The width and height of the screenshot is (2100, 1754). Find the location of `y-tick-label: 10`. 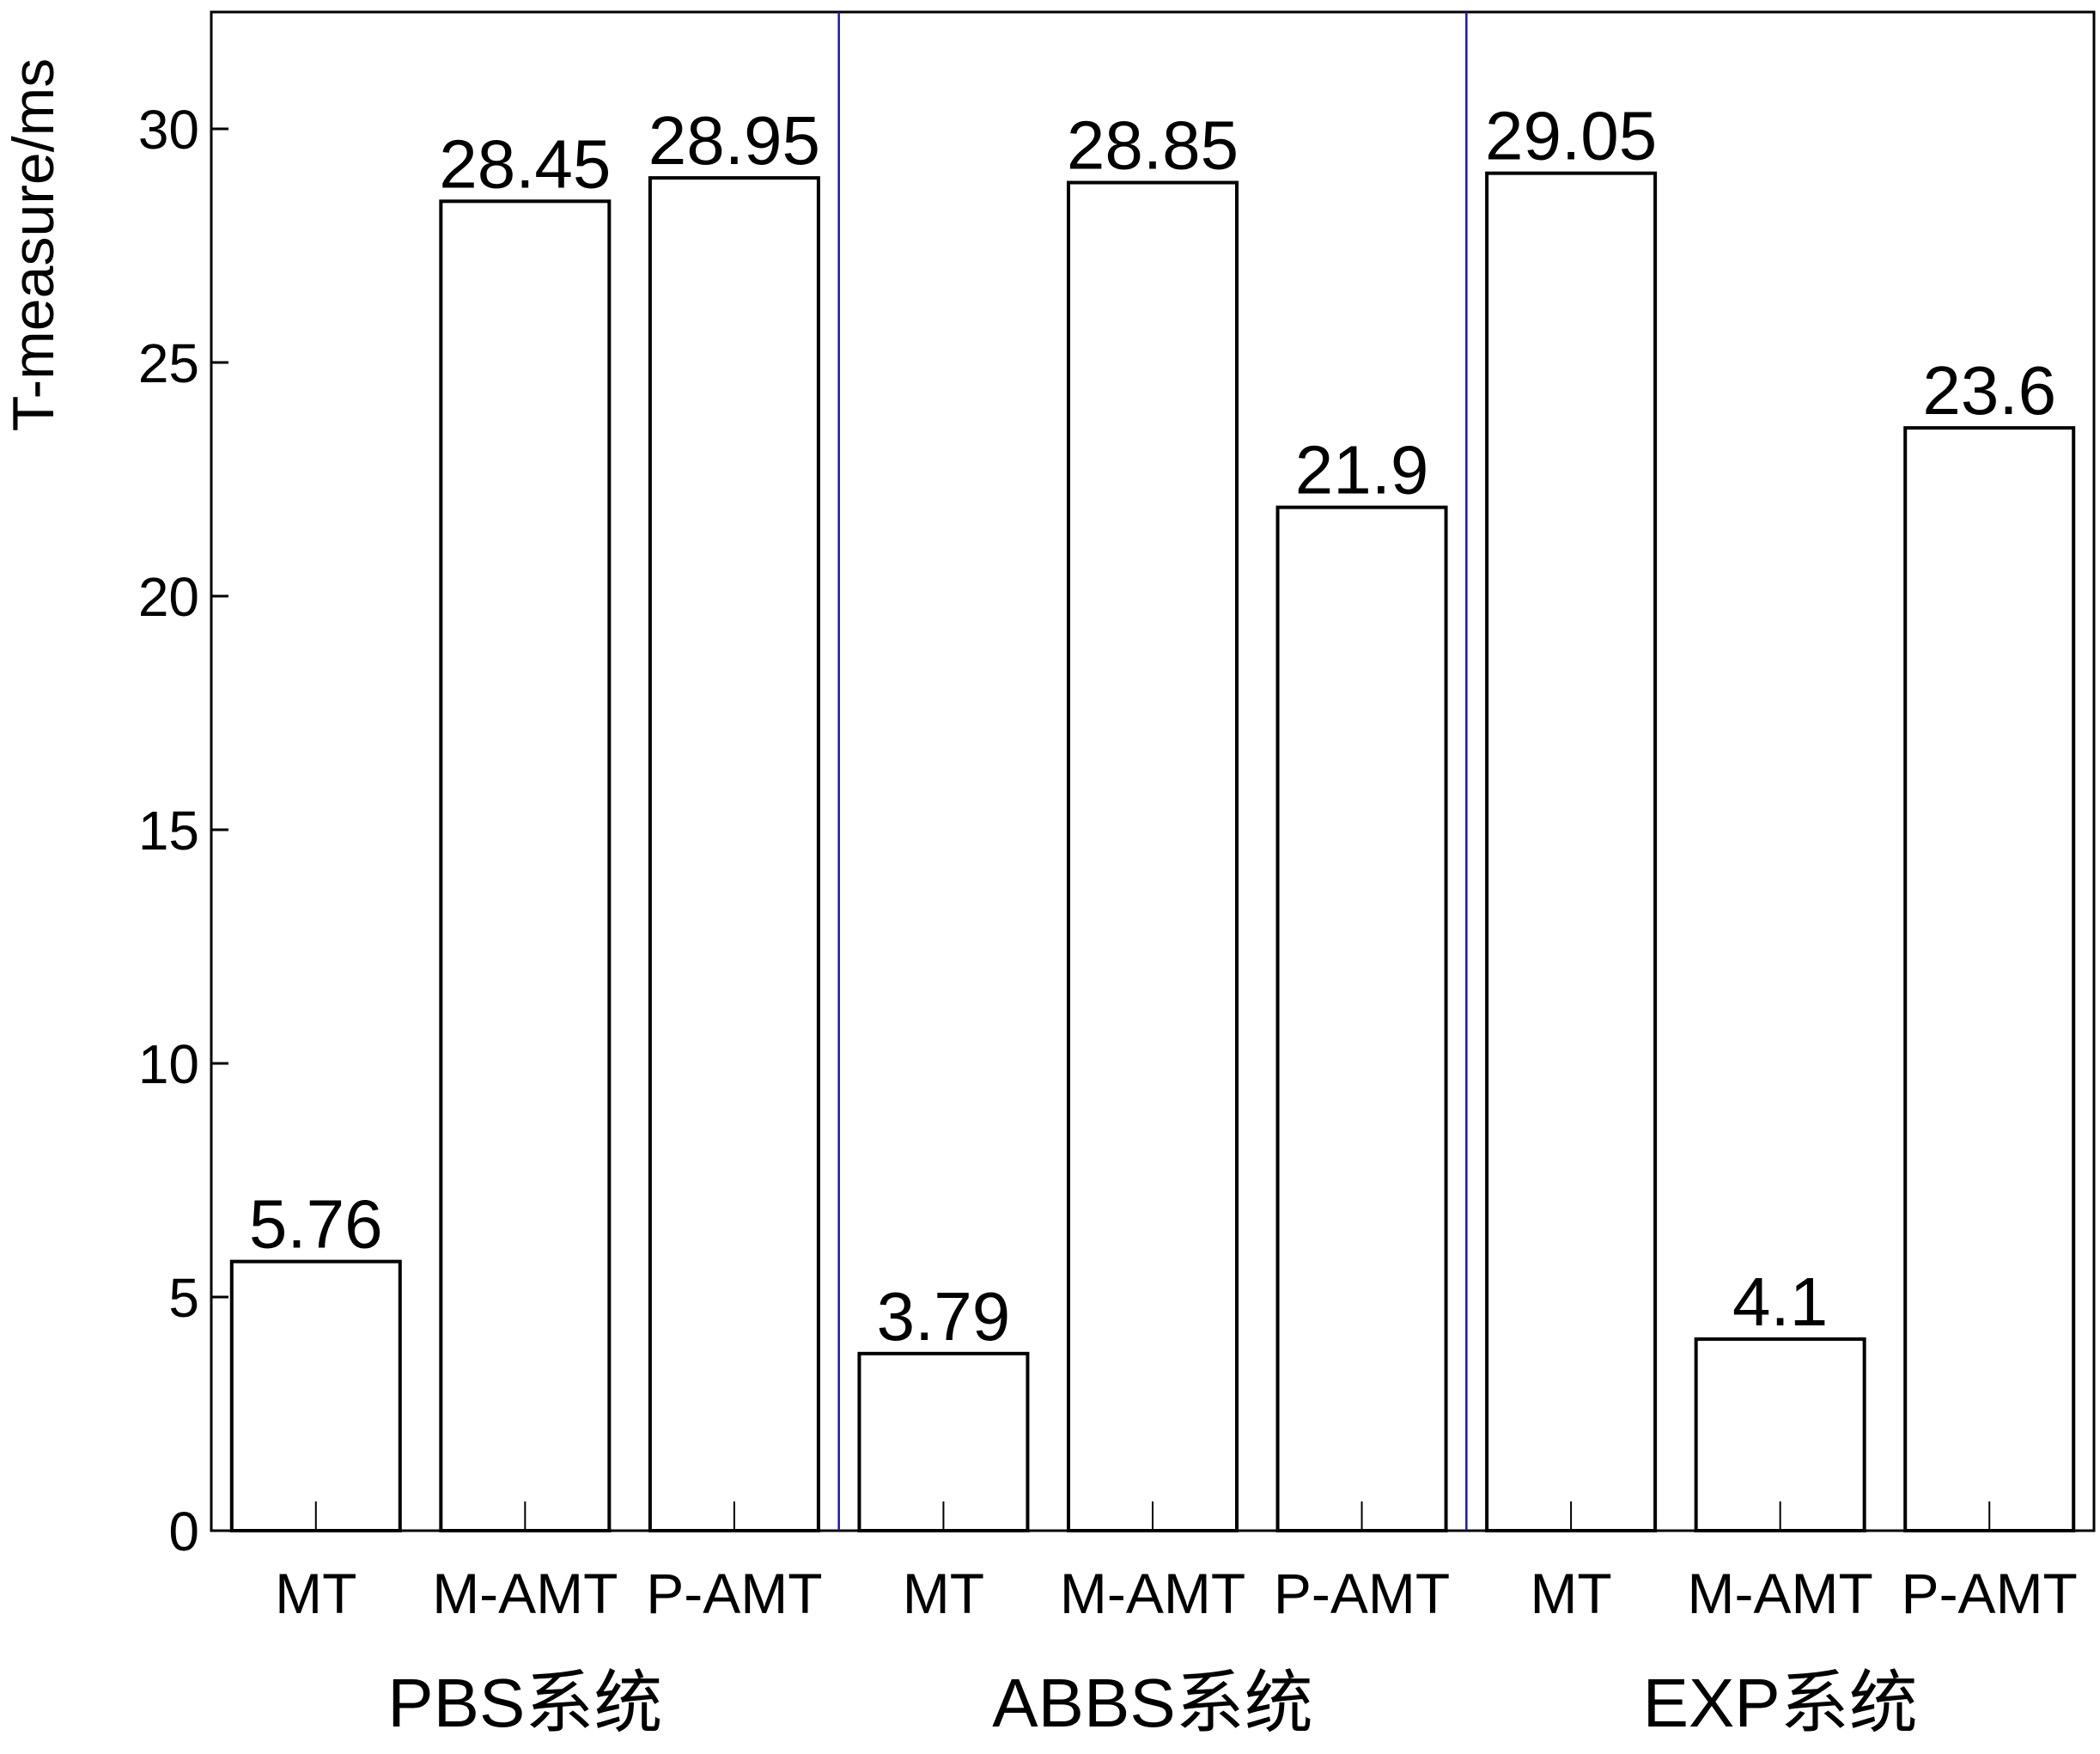

y-tick-label: 10 is located at coordinates (169, 1064).